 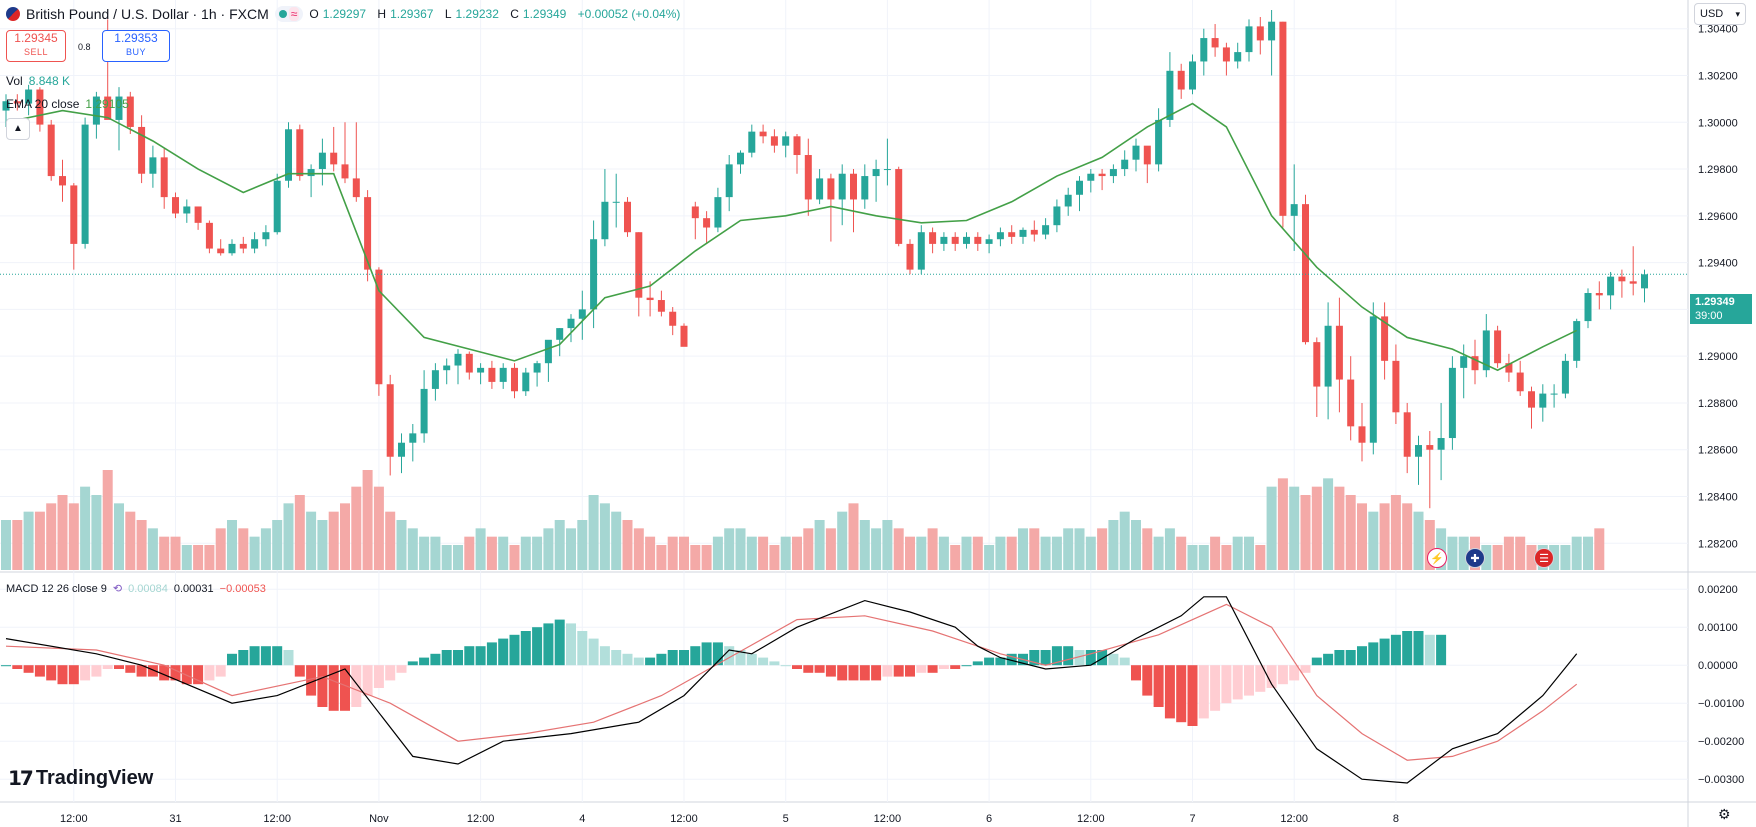 What do you see at coordinates (67, 104) in the screenshot?
I see `ema-legend: EMA 20 close 1.29105` at bounding box center [67, 104].